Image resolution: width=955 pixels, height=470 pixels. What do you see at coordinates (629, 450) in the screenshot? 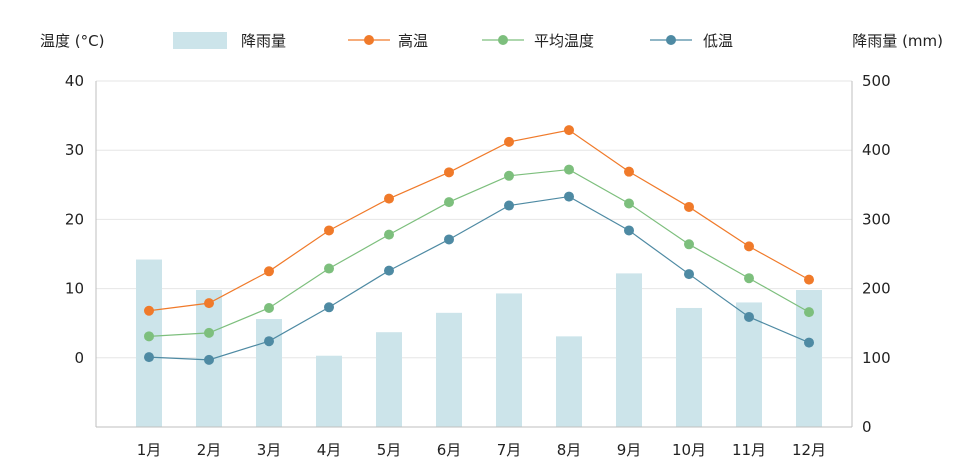
I see `x-tick-label: 9月` at bounding box center [629, 450].